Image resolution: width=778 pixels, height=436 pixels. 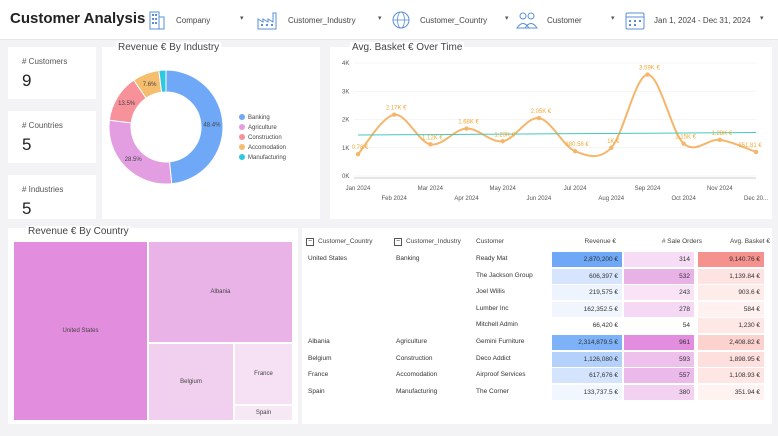 What do you see at coordinates (412, 341) in the screenshot?
I see `cell-industry: Agriculture` at bounding box center [412, 341].